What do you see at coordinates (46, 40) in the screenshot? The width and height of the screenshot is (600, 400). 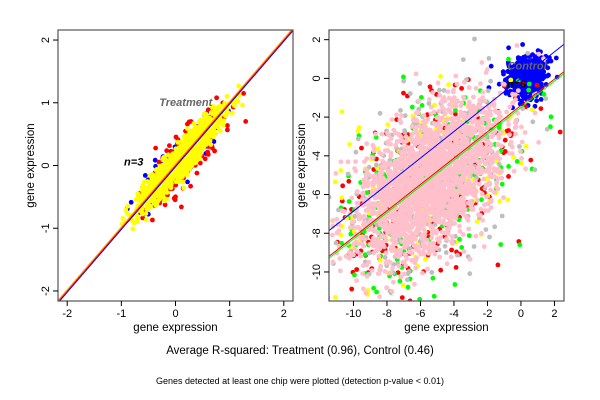 I see `y-tick-label: 2` at bounding box center [46, 40].